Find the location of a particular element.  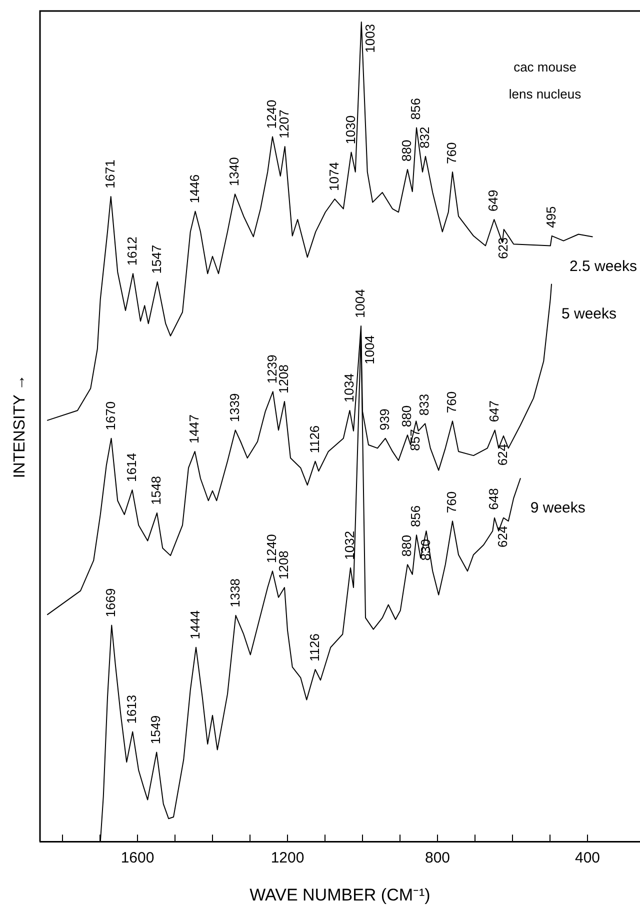

series-label: 5 weeks is located at coordinates (589, 313).